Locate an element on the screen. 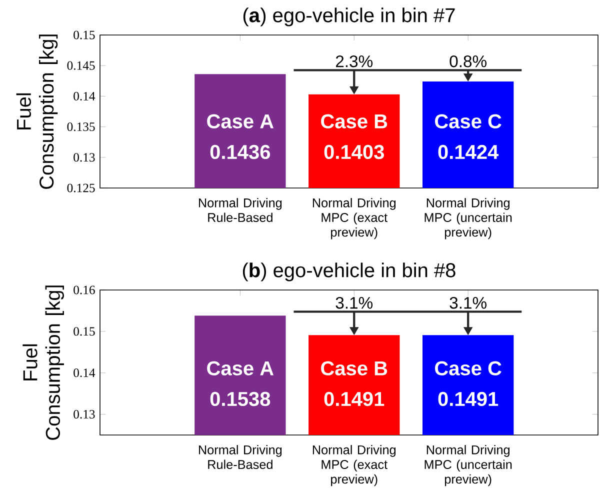 The width and height of the screenshot is (600, 501). data-label: 0.1538 is located at coordinates (240, 399).